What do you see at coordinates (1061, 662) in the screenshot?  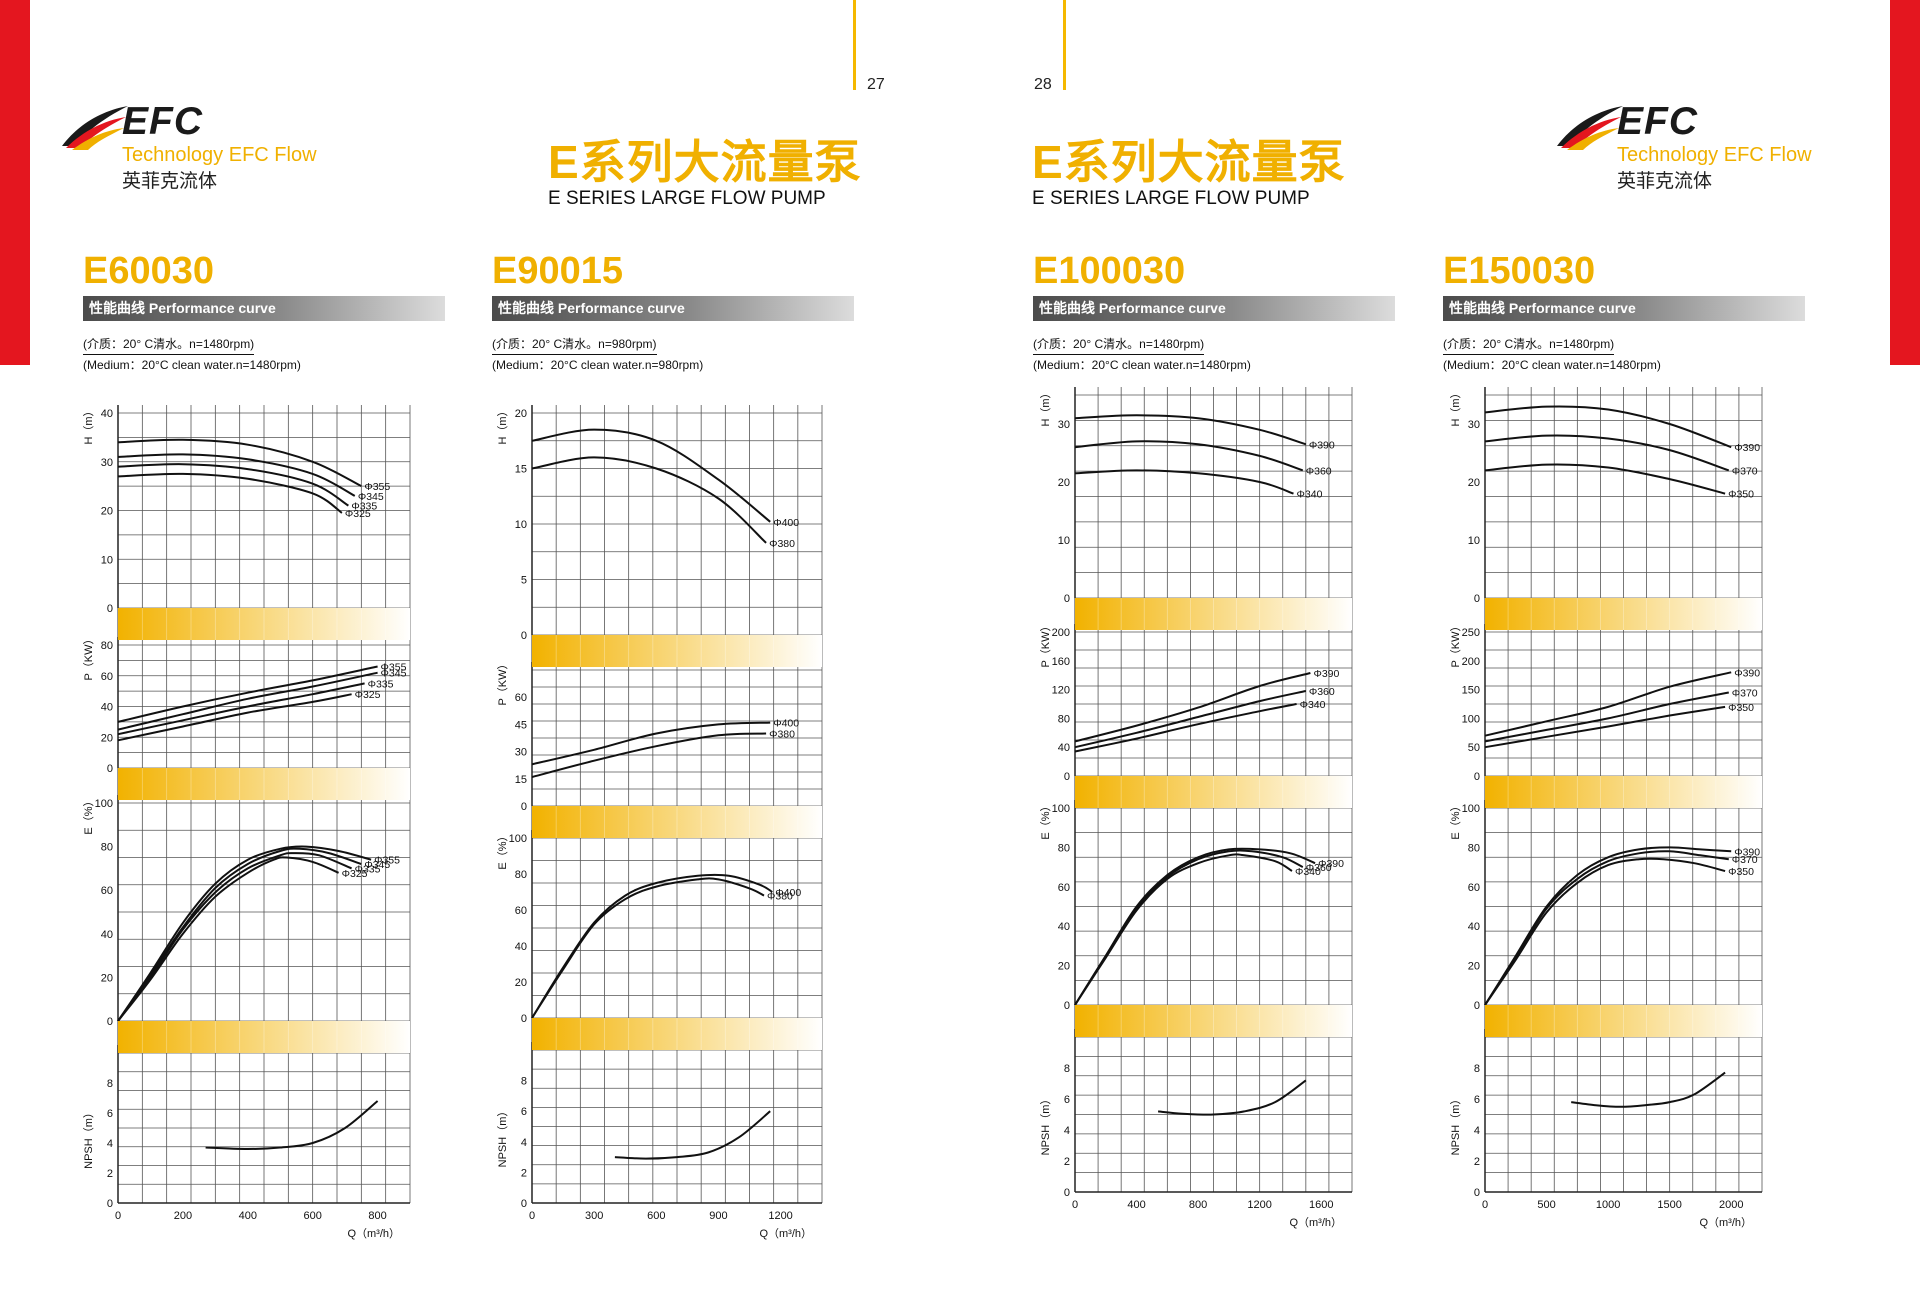 I see `y-tick-label: 160` at bounding box center [1061, 662].